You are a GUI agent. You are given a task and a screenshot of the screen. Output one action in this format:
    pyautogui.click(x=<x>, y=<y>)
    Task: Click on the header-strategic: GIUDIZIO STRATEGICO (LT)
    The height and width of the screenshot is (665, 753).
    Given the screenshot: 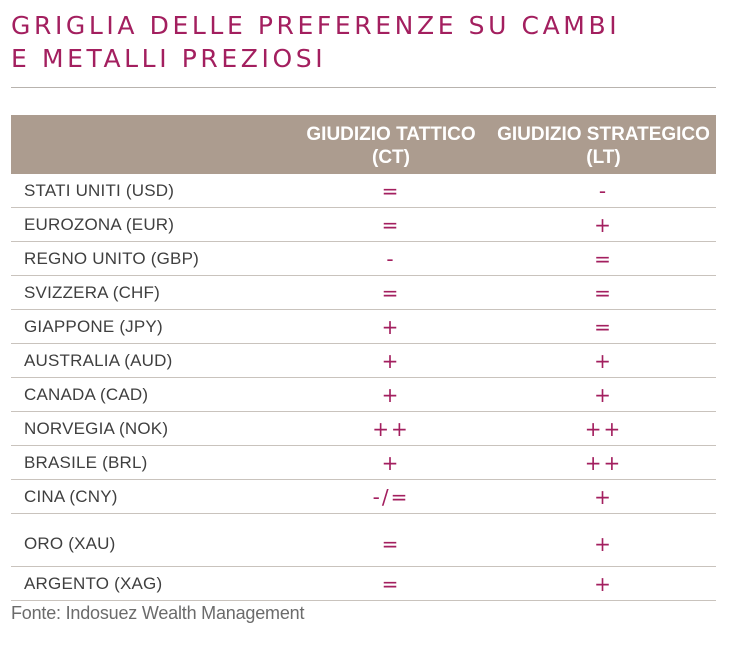 What is the action you would take?
    pyautogui.click(x=603, y=144)
    